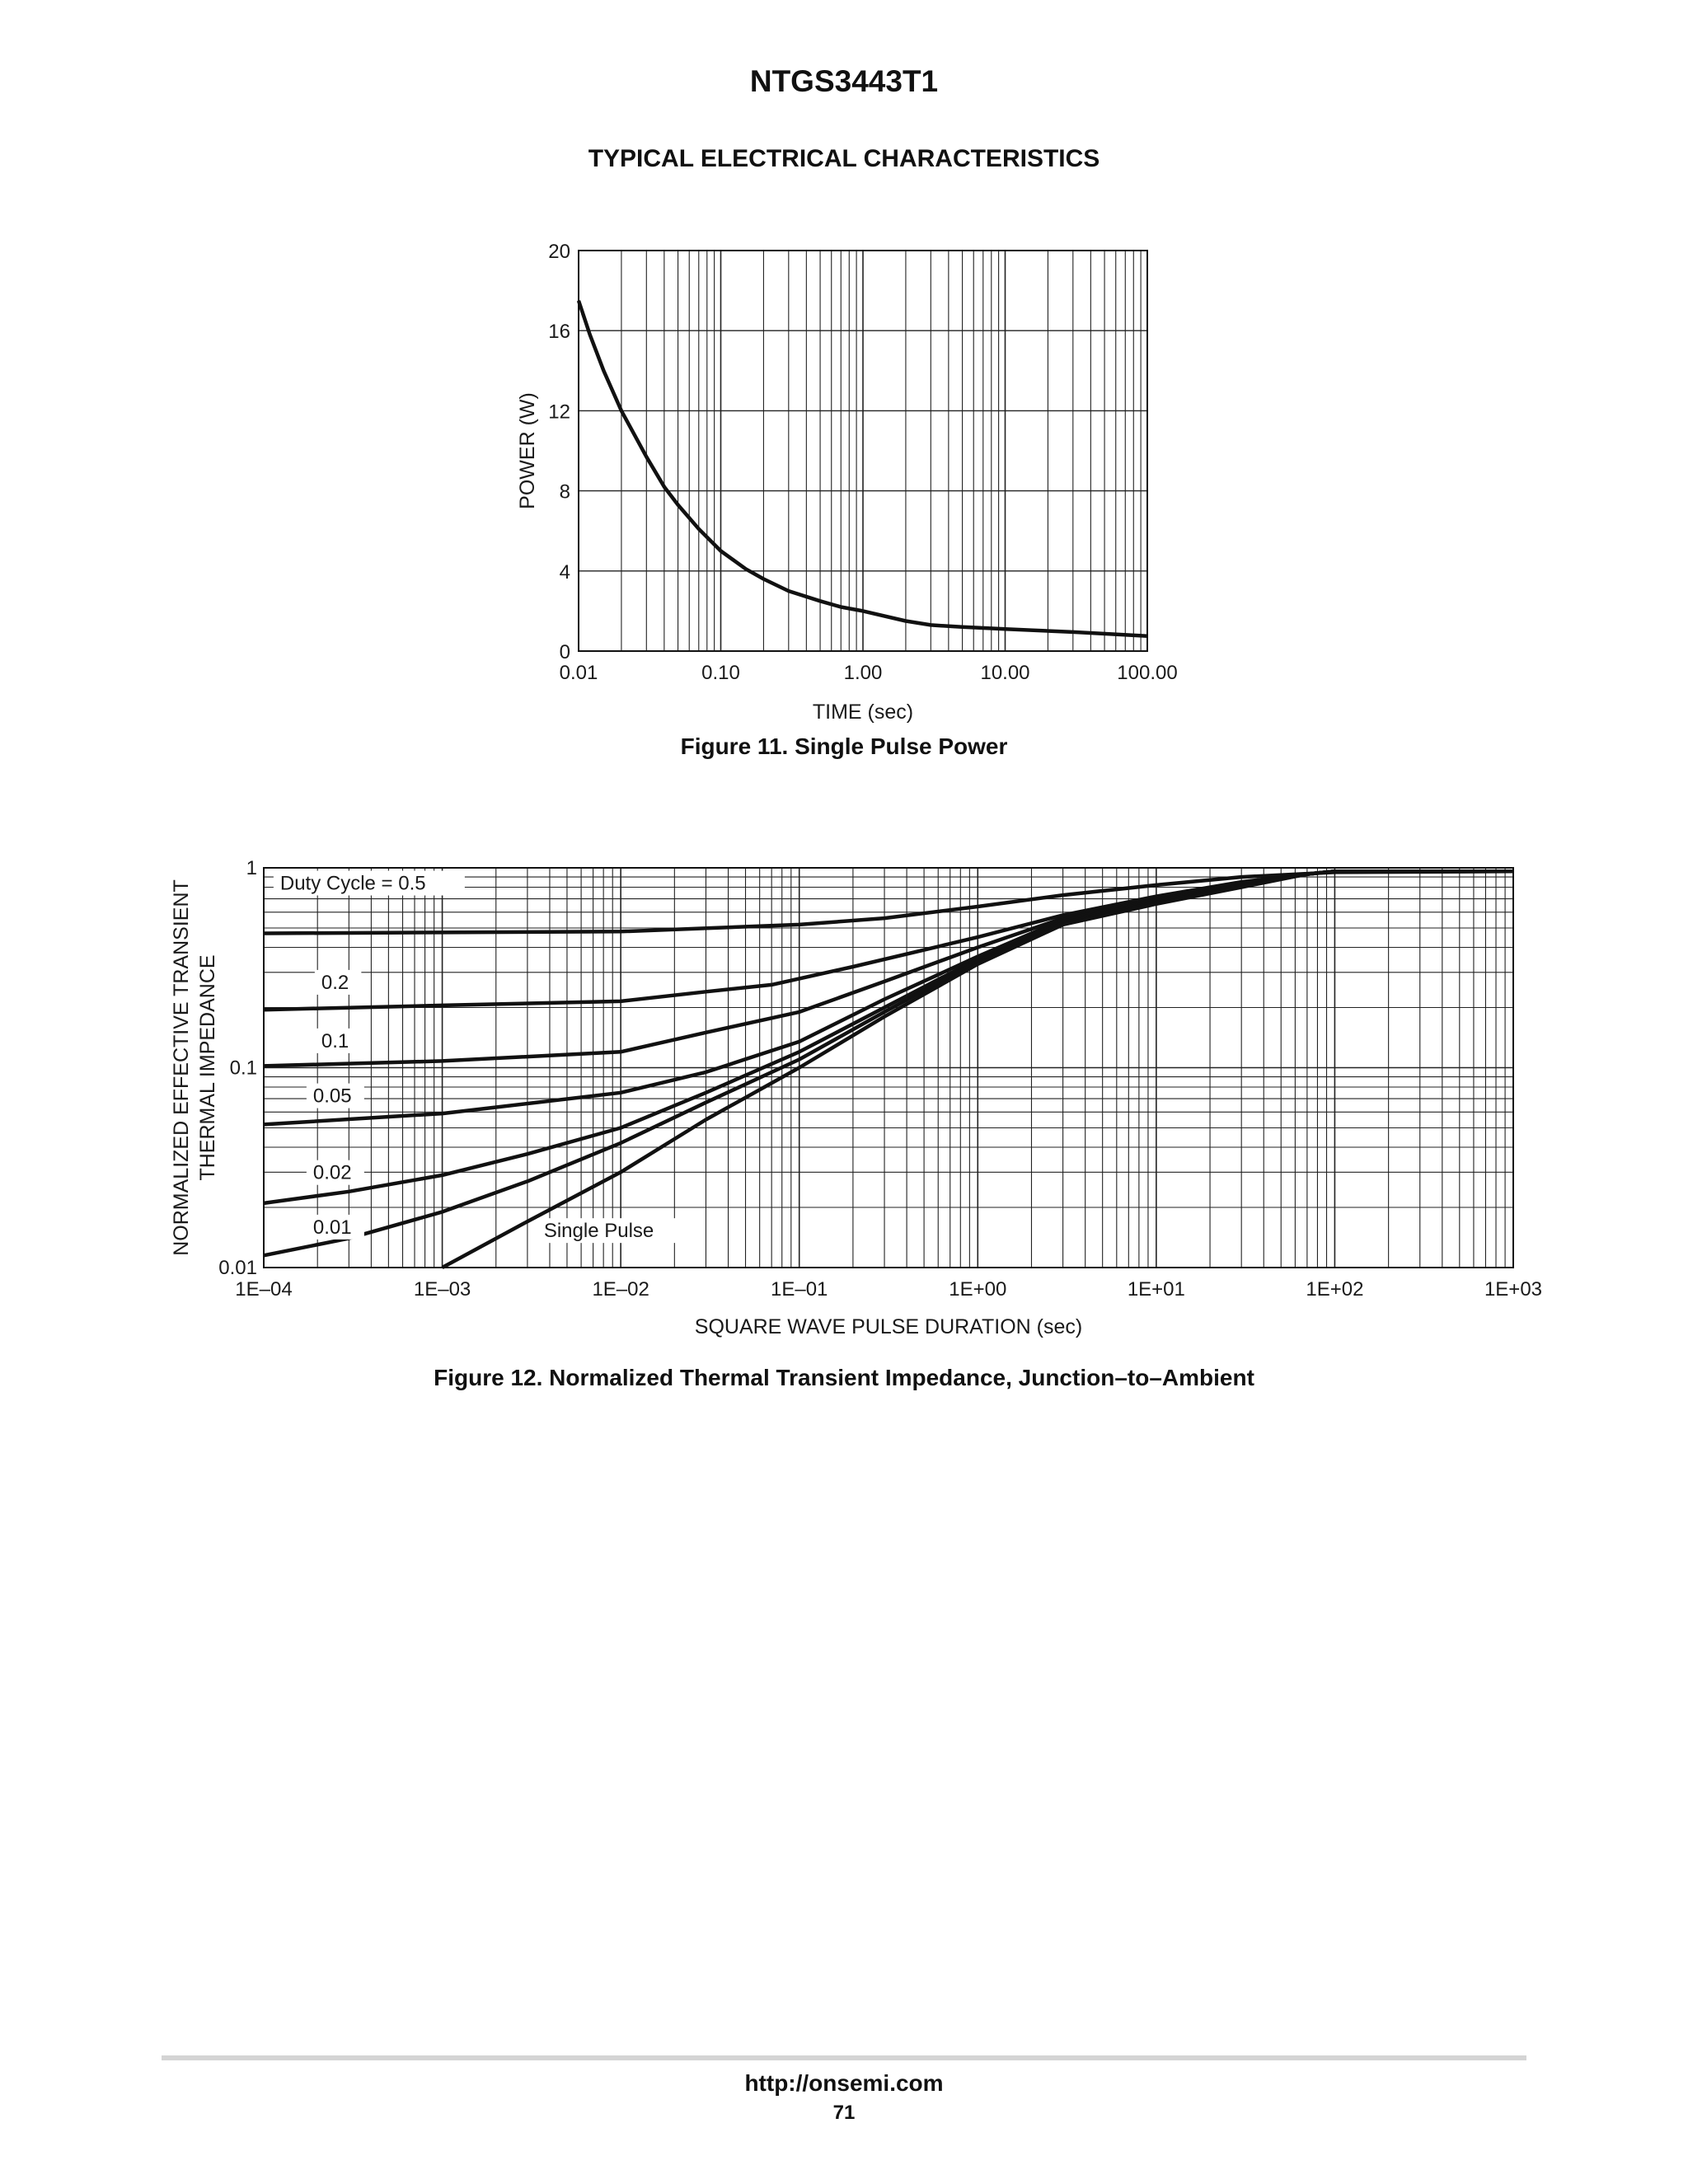  I want to click on x-tick-label: 1E–04, so click(264, 1289).